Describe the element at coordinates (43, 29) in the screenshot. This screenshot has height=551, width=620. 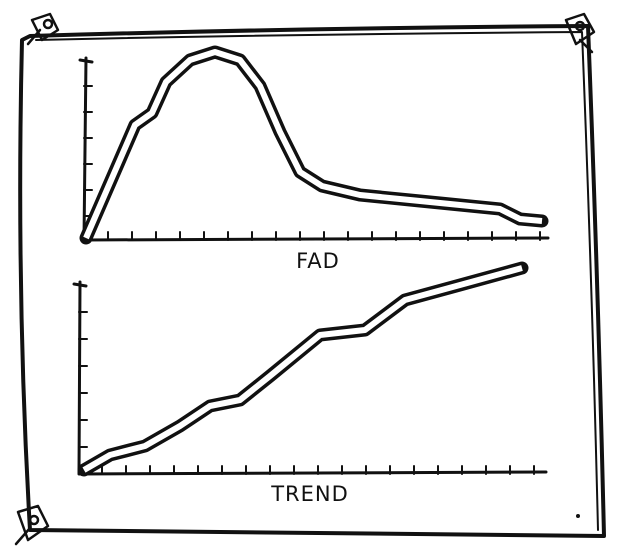
I see `pin-top-left` at that location.